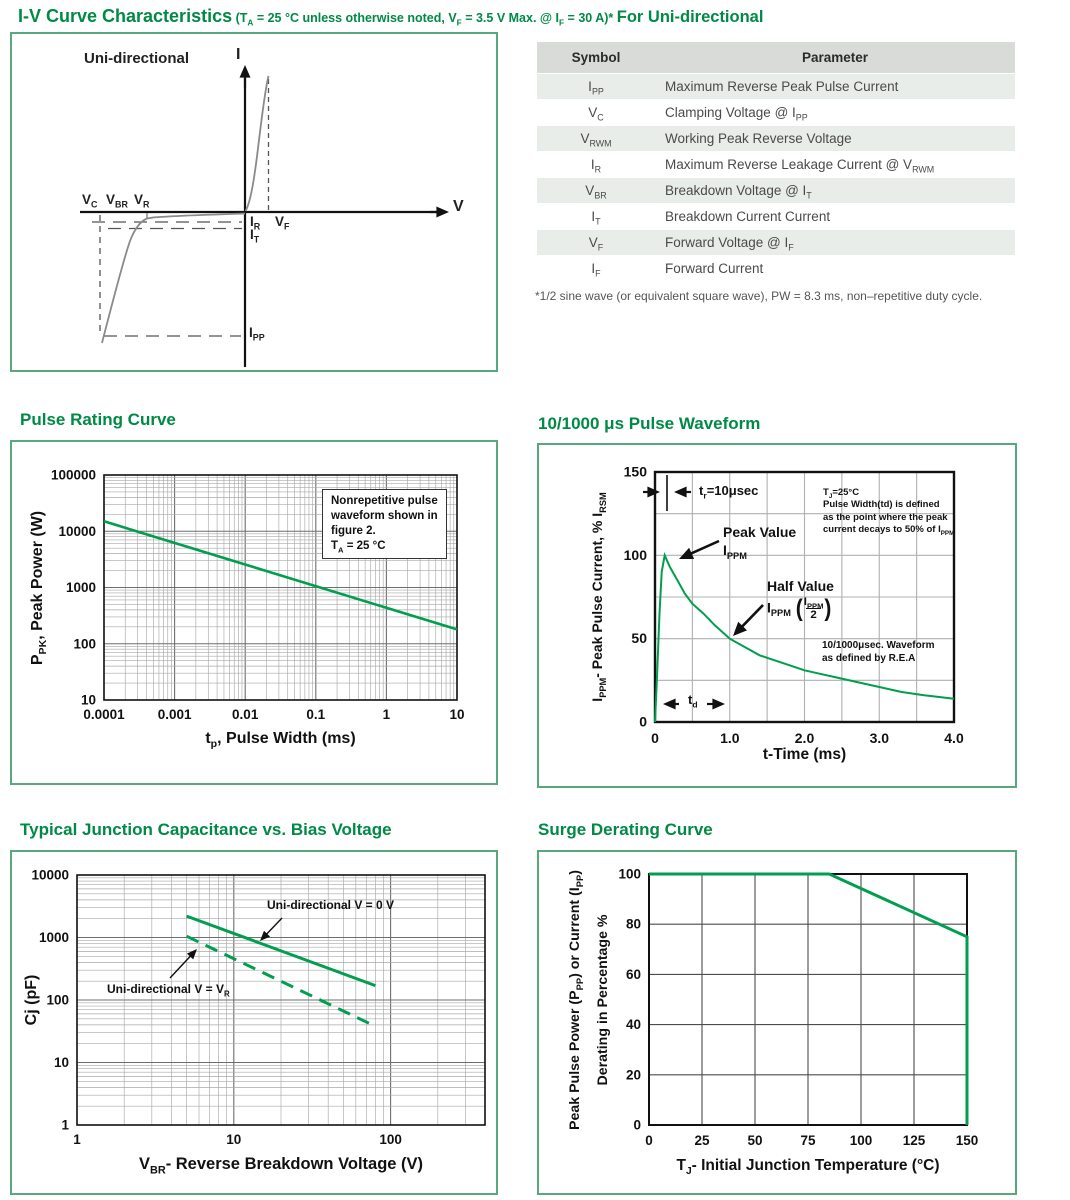  What do you see at coordinates (596, 163) in the screenshot?
I see `symbol-cell: IR` at bounding box center [596, 163].